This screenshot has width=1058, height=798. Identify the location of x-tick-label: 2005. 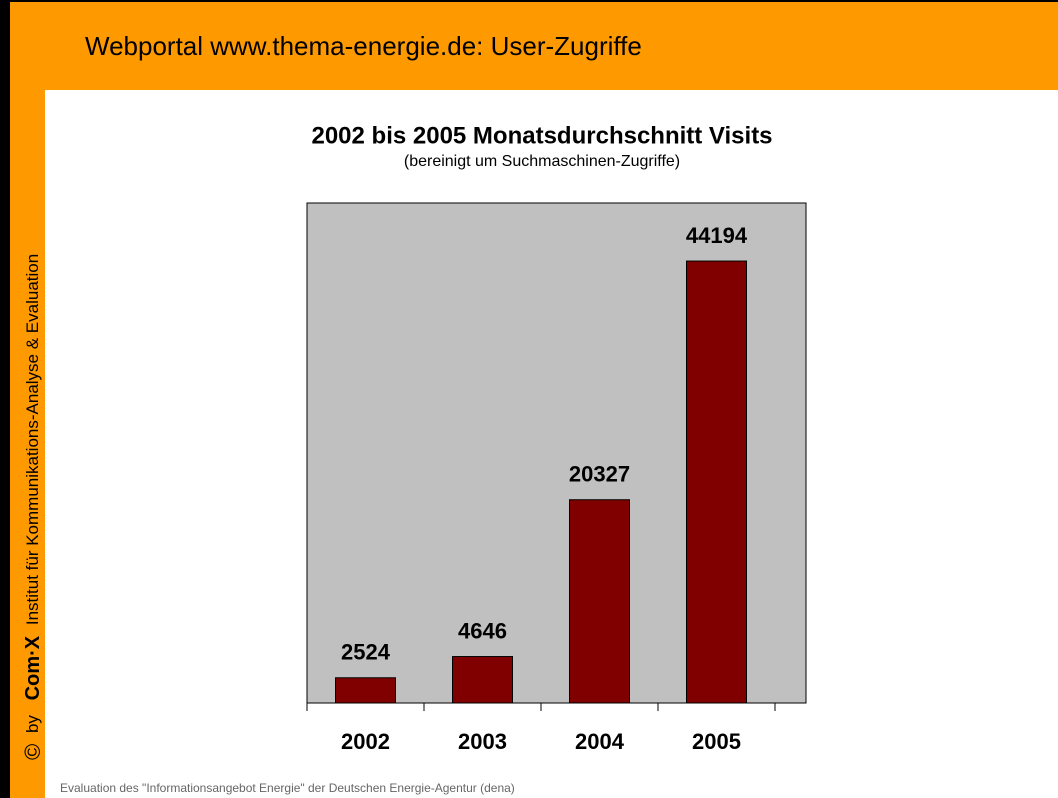
(716, 741).